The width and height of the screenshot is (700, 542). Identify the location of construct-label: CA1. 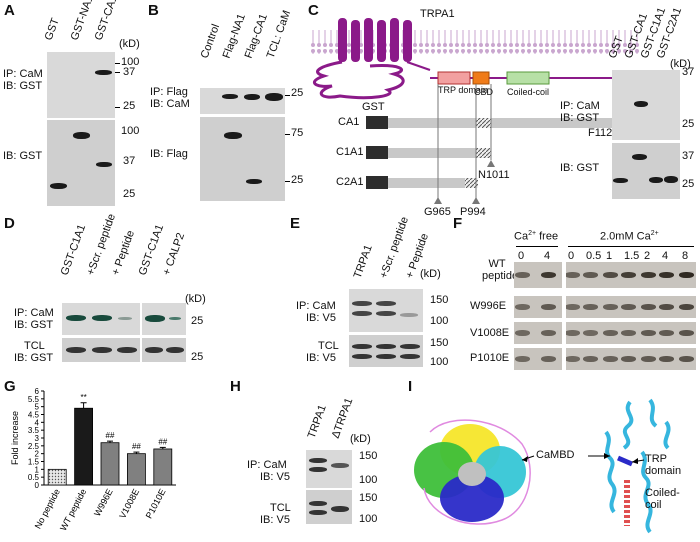
(349, 122).